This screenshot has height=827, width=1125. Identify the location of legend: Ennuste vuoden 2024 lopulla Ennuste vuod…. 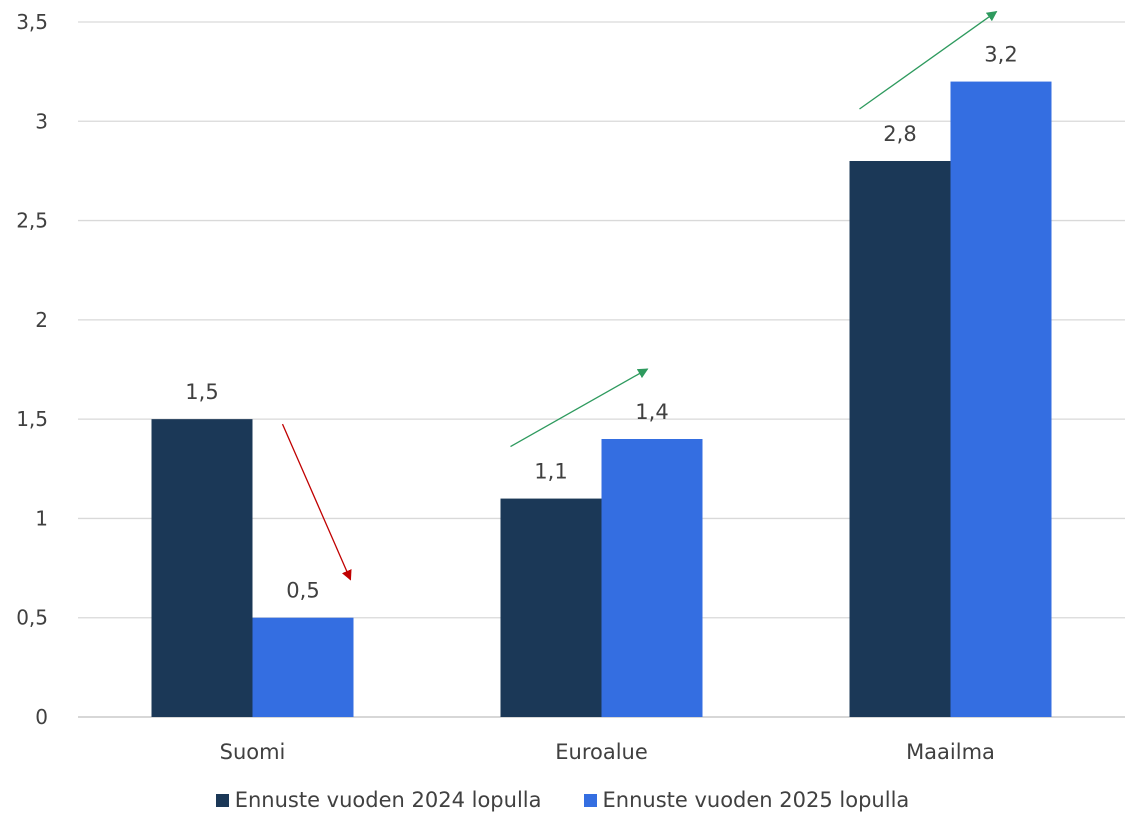
(562, 800).